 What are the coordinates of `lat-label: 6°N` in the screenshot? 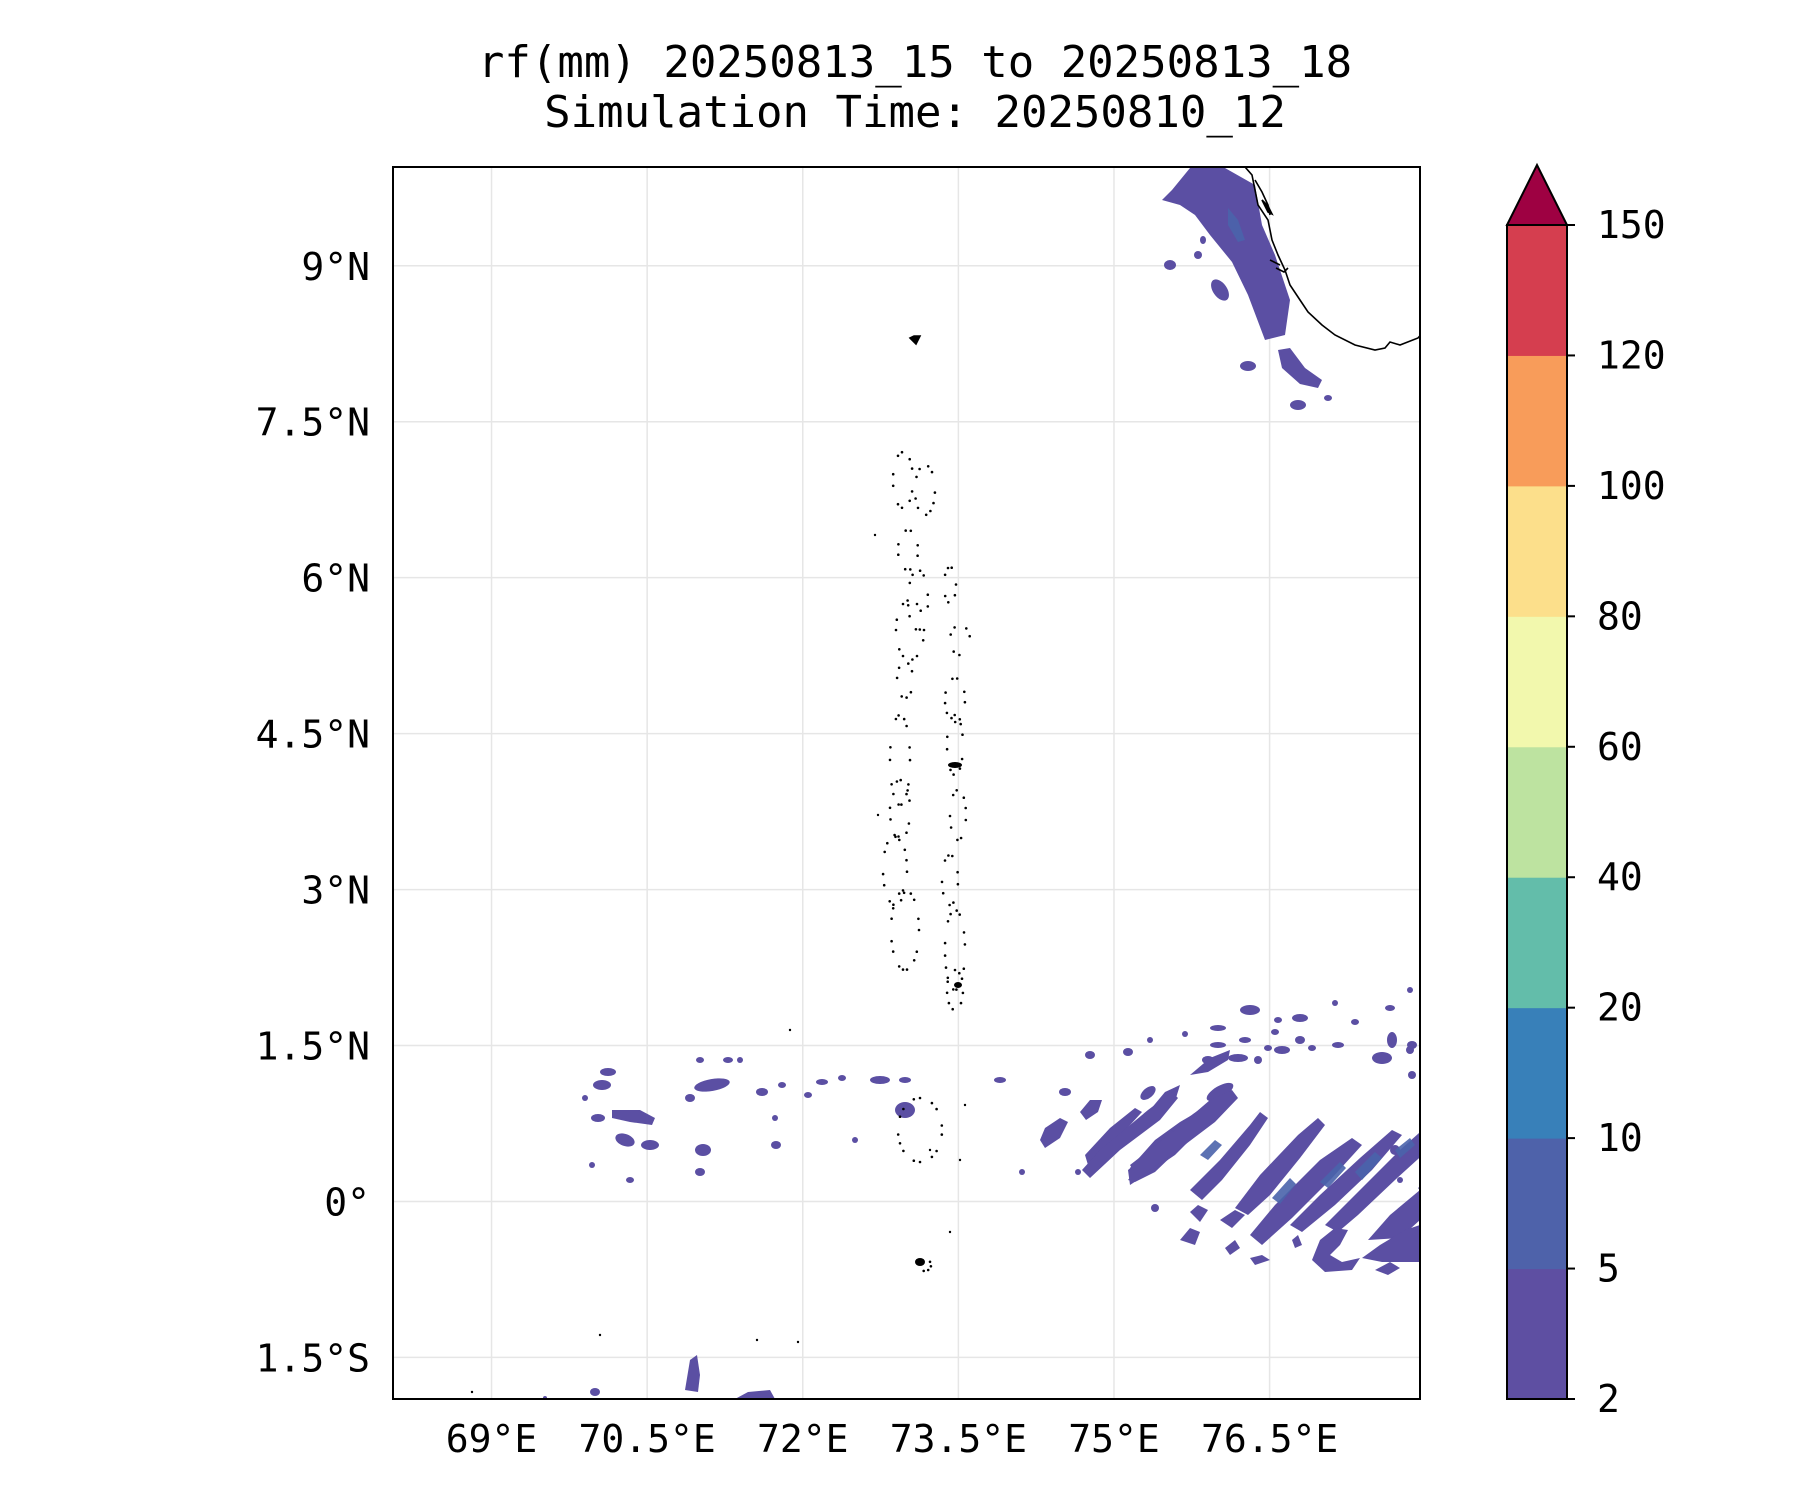 It's located at (335, 579).